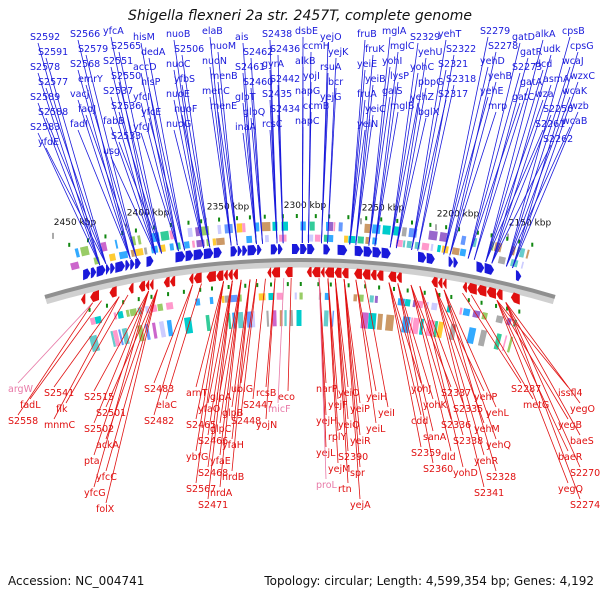 This screenshot has height=600, width=600. What do you see at coordinates (166, 405) in the screenshot?
I see `reverse-gene-label: elaC` at bounding box center [166, 405].